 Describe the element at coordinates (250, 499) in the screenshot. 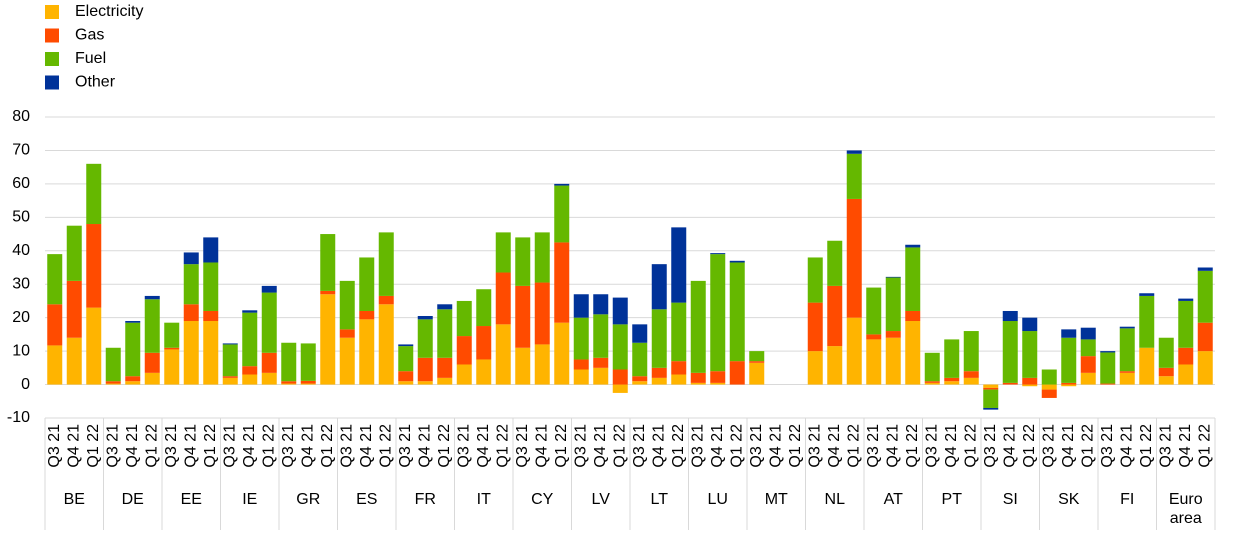

I see `group-label: IE` at that location.